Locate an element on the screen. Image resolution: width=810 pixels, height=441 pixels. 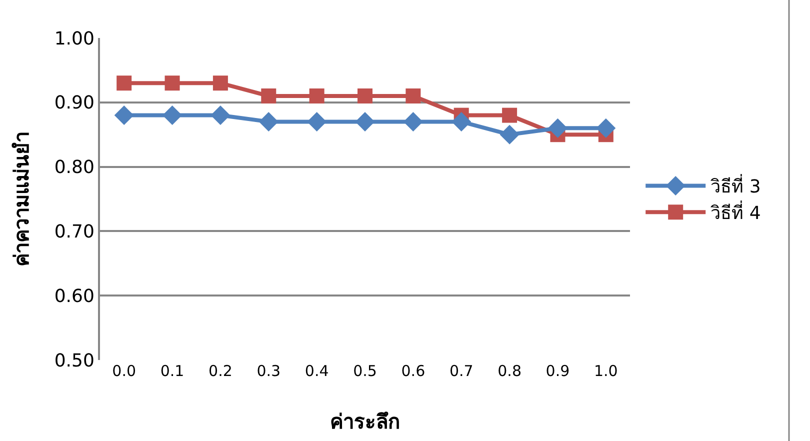
x-tick-label: 1.0 is located at coordinates (606, 371).